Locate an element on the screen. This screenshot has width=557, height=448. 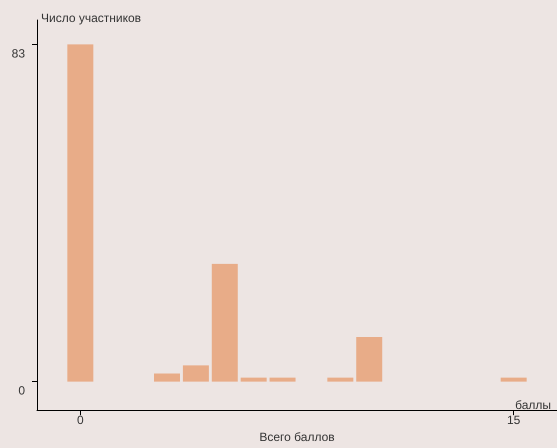
x-tick-label: 15 is located at coordinates (513, 420).